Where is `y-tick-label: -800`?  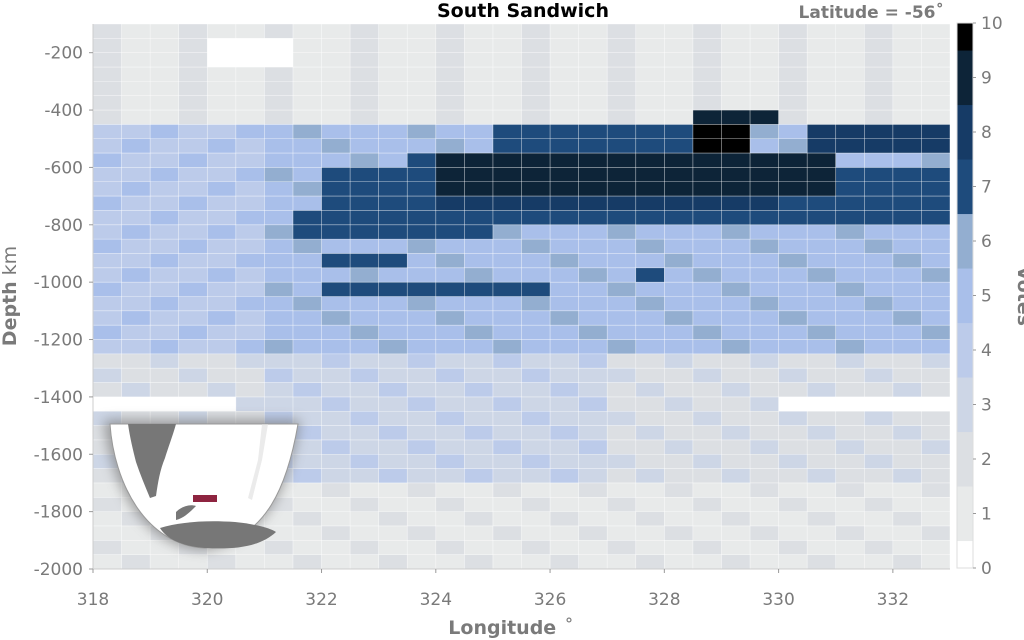
y-tick-label: -800 is located at coordinates (63, 226).